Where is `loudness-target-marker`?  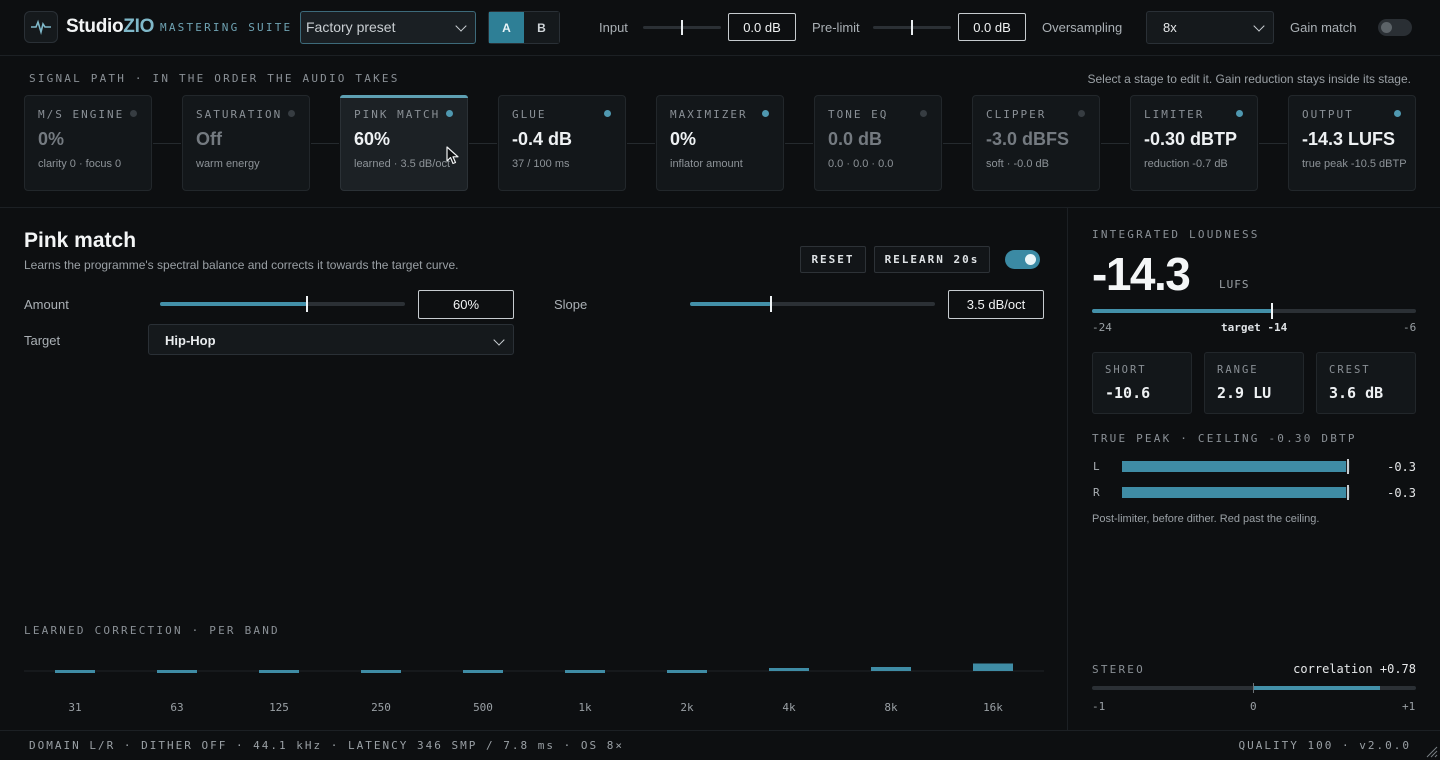
loudness-target-marker is located at coordinates (1272, 311).